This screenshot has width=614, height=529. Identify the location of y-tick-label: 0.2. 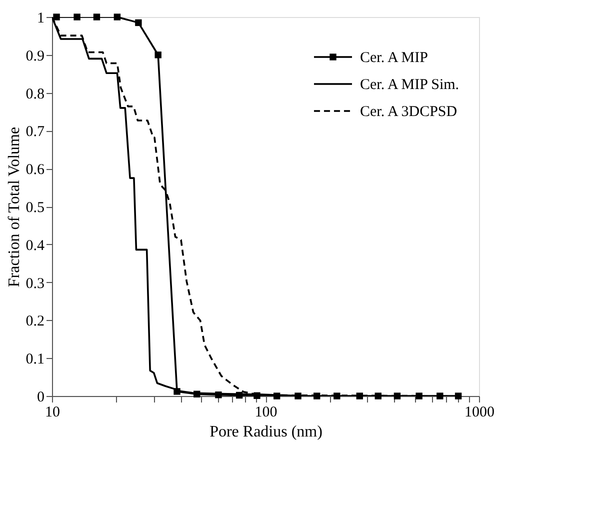
(35, 322).